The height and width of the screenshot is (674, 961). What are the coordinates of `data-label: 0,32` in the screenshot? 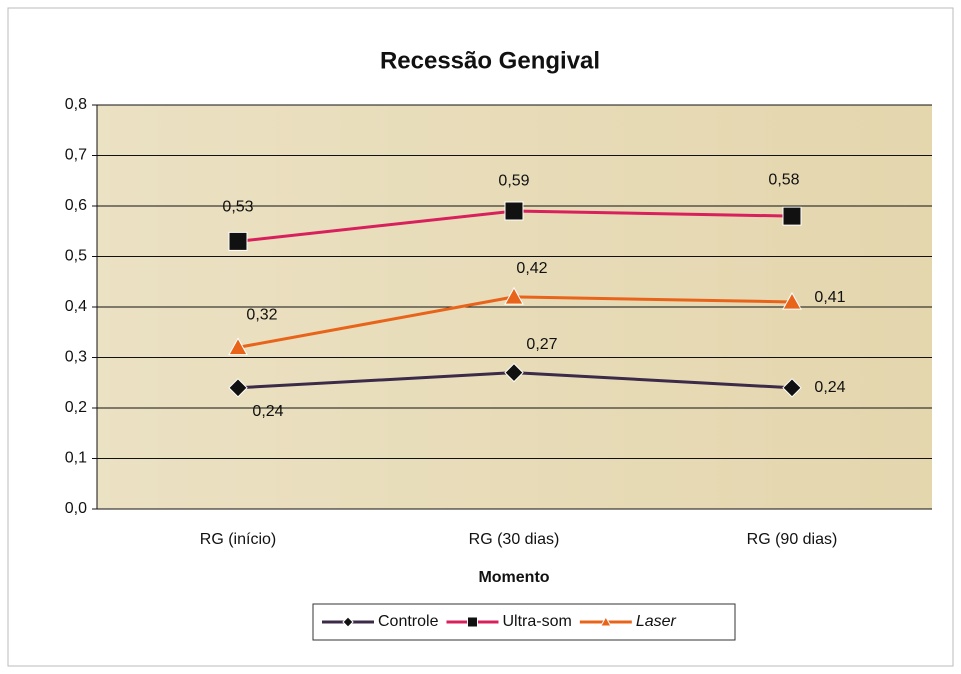 It's located at (261, 315).